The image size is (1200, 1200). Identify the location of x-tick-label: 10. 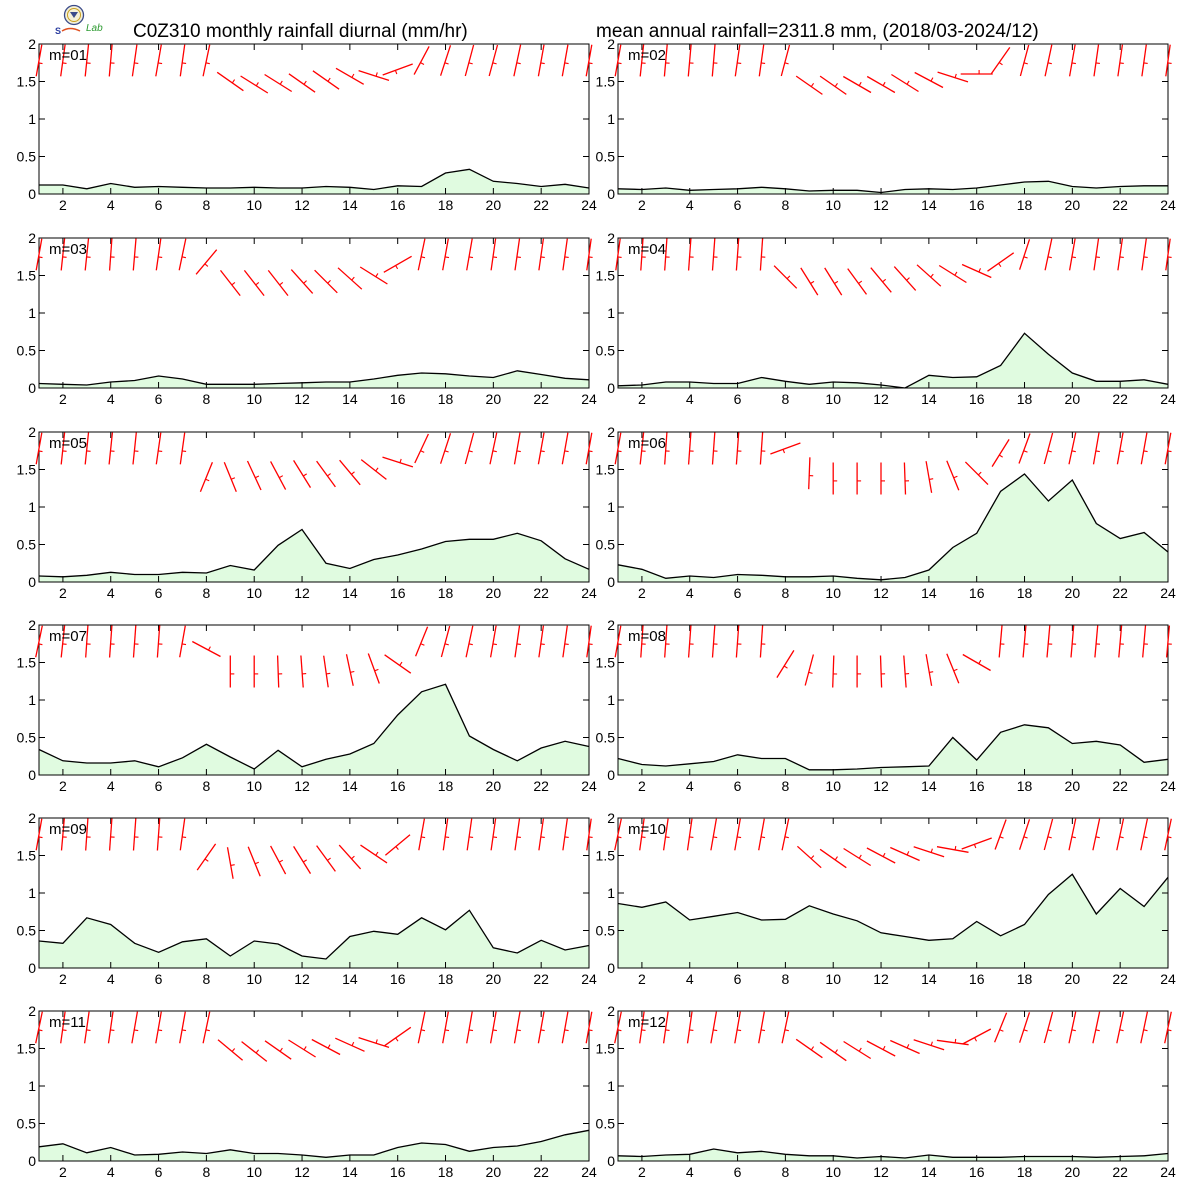
(254, 786).